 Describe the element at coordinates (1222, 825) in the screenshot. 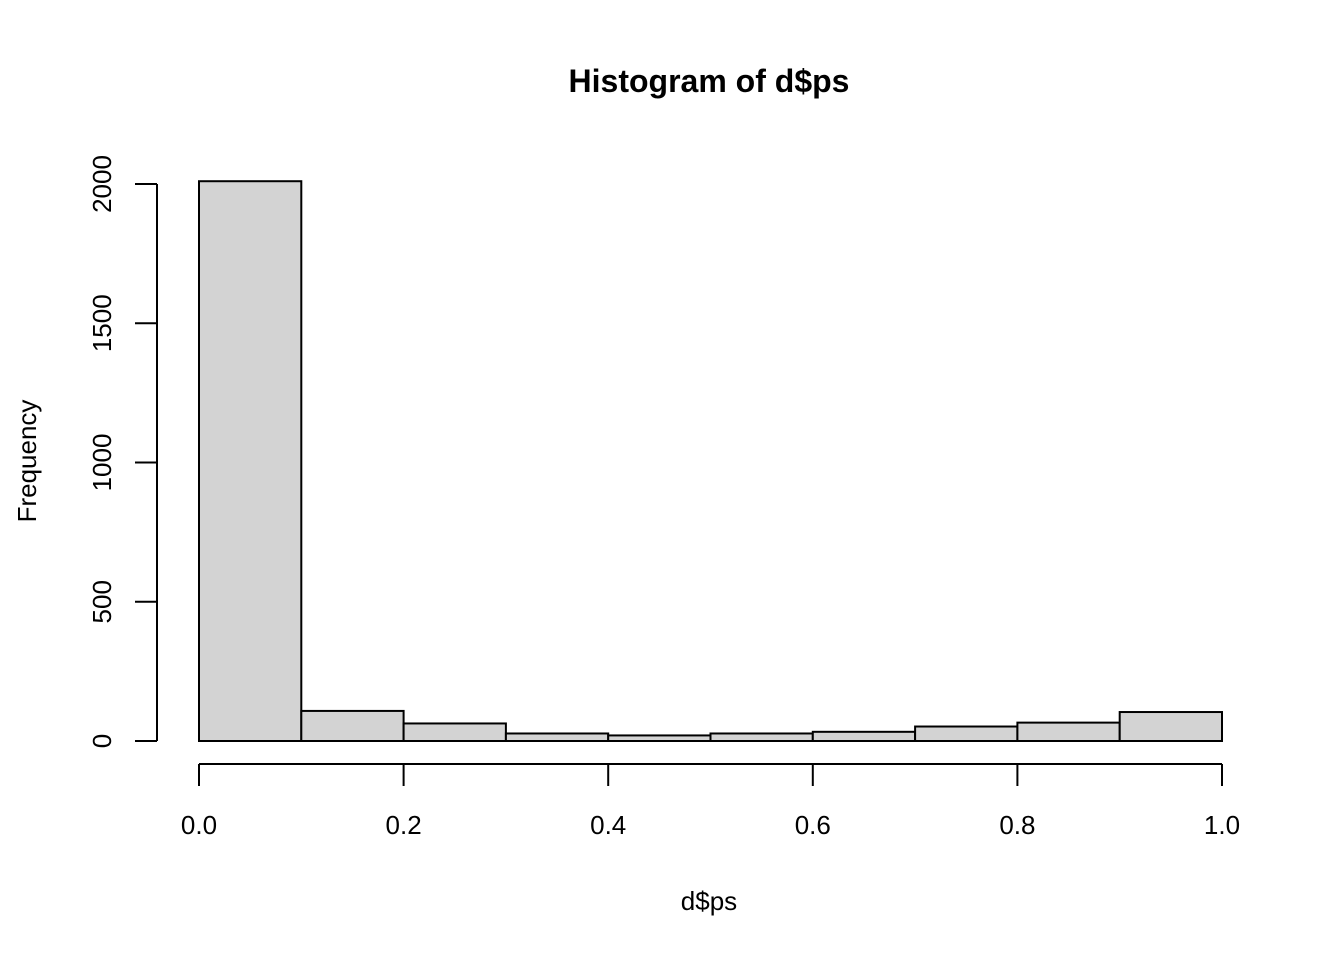

I see `x-tick-label: 1.0` at that location.